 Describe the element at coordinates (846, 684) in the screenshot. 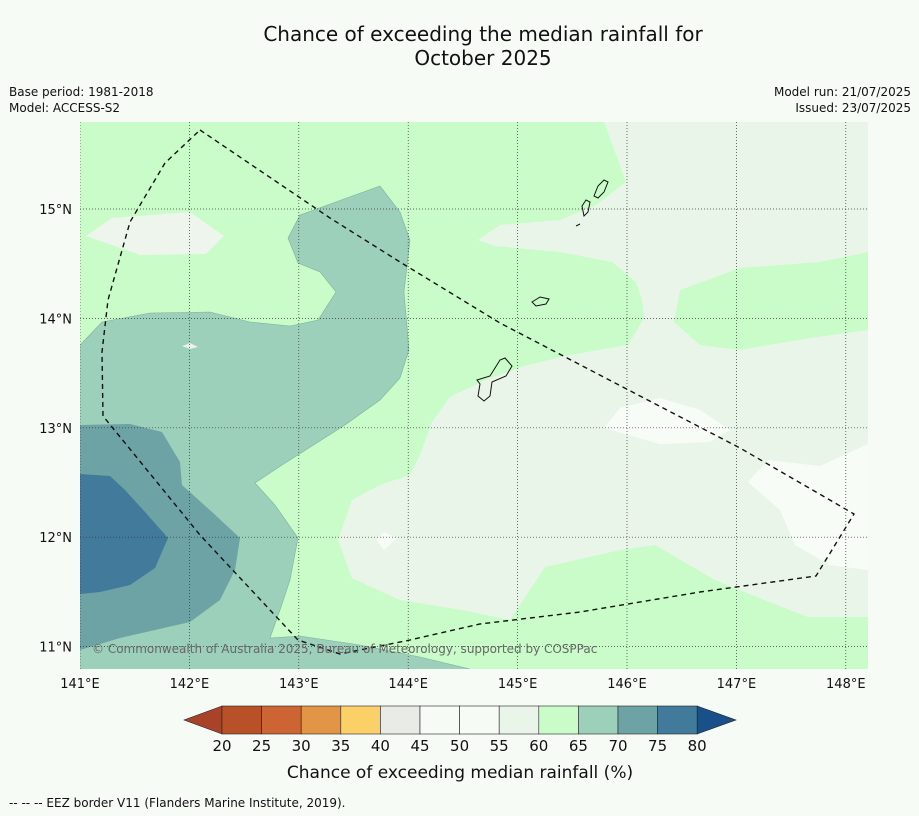

I see `lon-tick-label: 148°E` at that location.